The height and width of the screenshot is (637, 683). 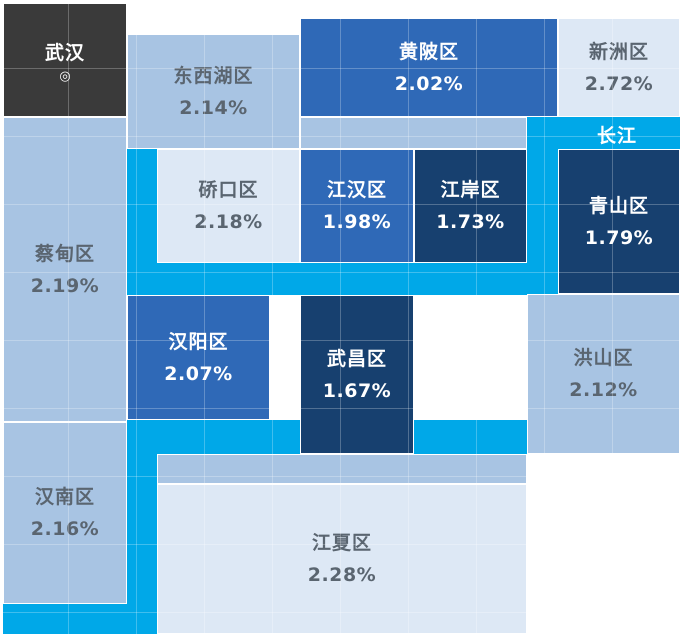 What do you see at coordinates (198, 373) in the screenshot?
I see `district-rate: 2.07%` at bounding box center [198, 373].